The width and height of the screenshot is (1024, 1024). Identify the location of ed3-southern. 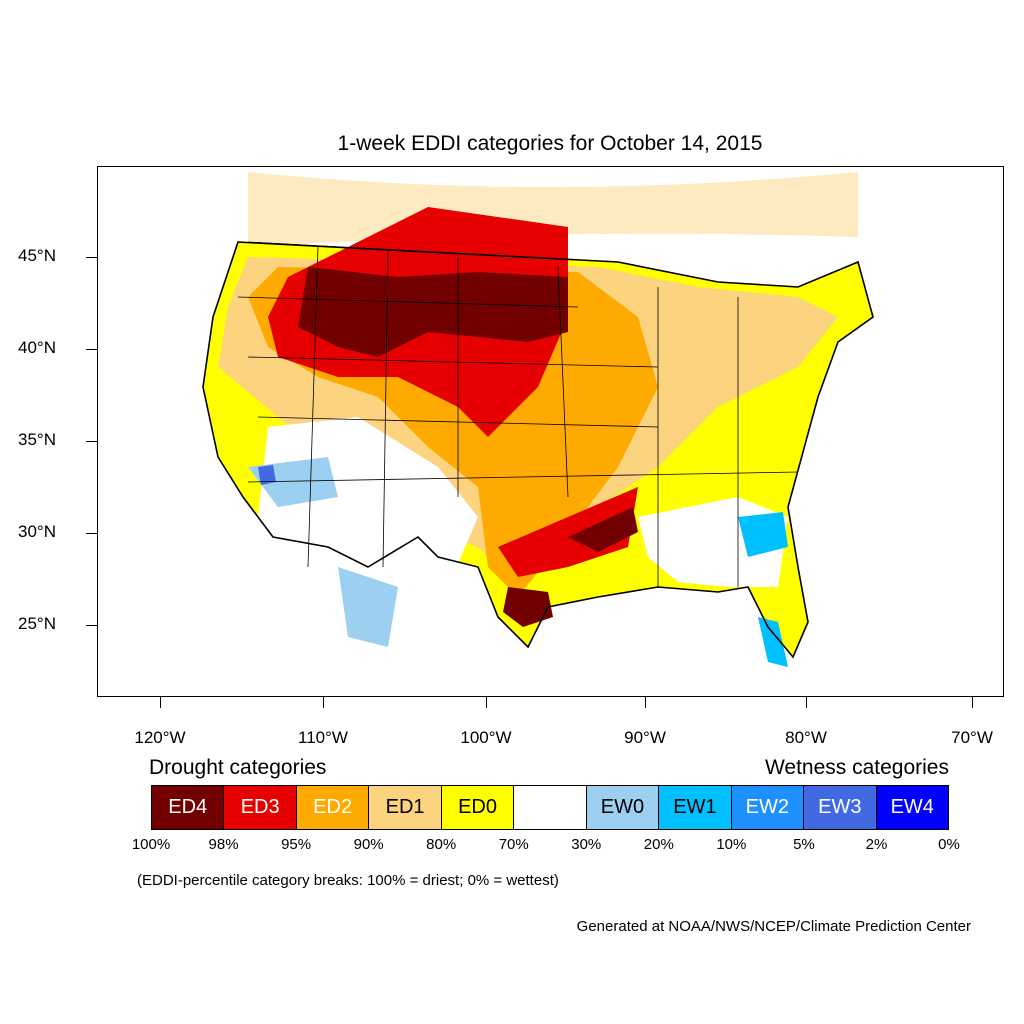
(568, 532).